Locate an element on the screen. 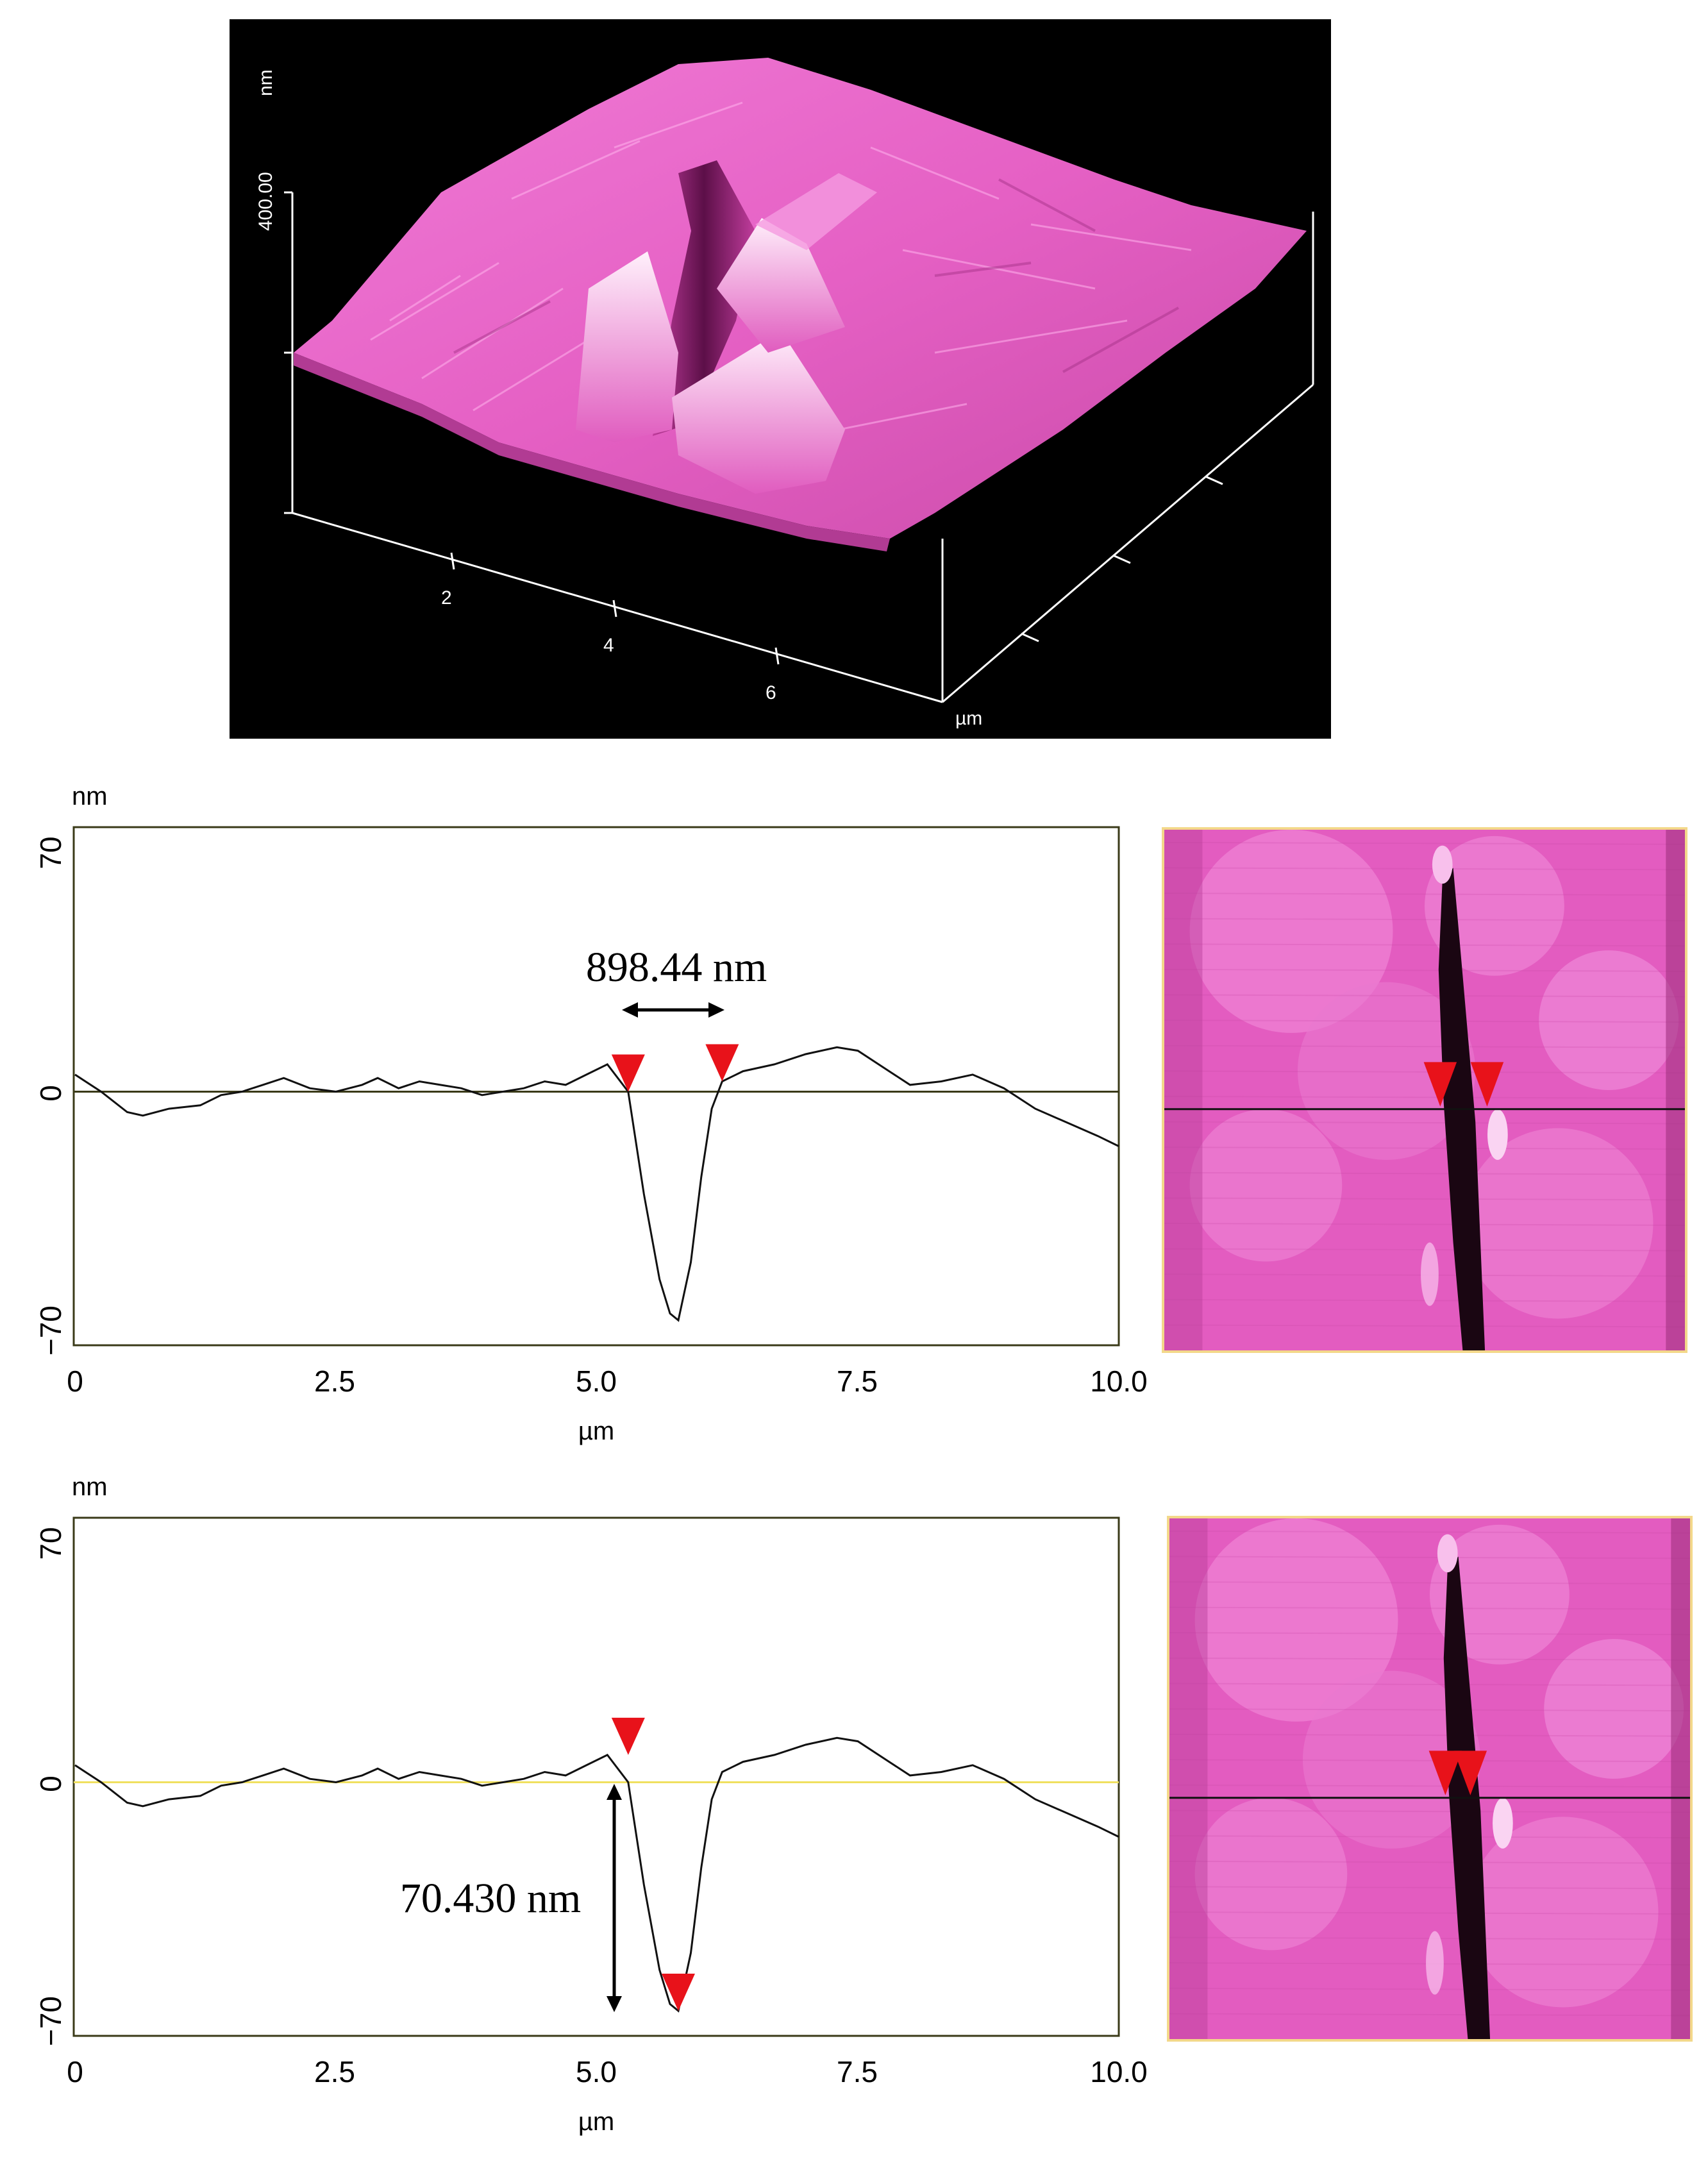 The width and height of the screenshot is (1708, 2175). profile-depth-ytick-70: 70 is located at coordinates (50, 1543).